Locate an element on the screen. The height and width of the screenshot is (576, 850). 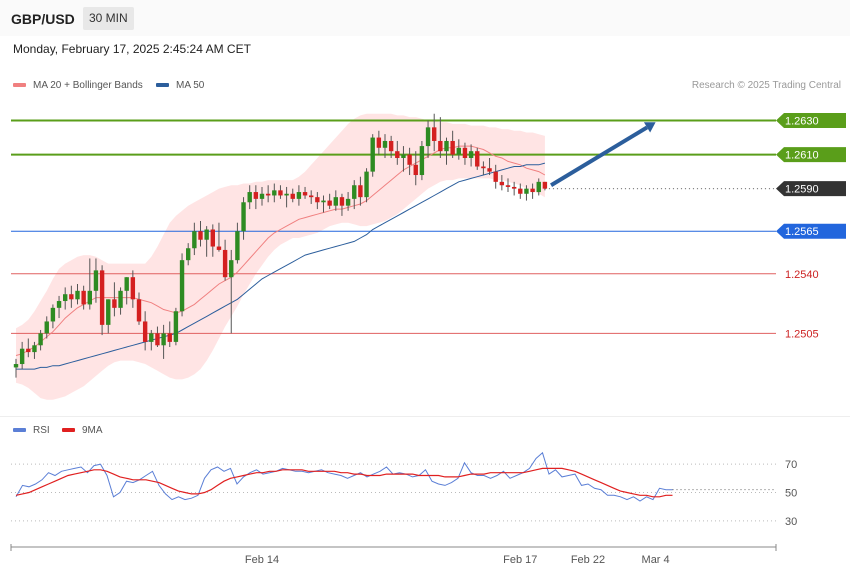
level-label-1.2610: 1.2610 is located at coordinates (802, 156).